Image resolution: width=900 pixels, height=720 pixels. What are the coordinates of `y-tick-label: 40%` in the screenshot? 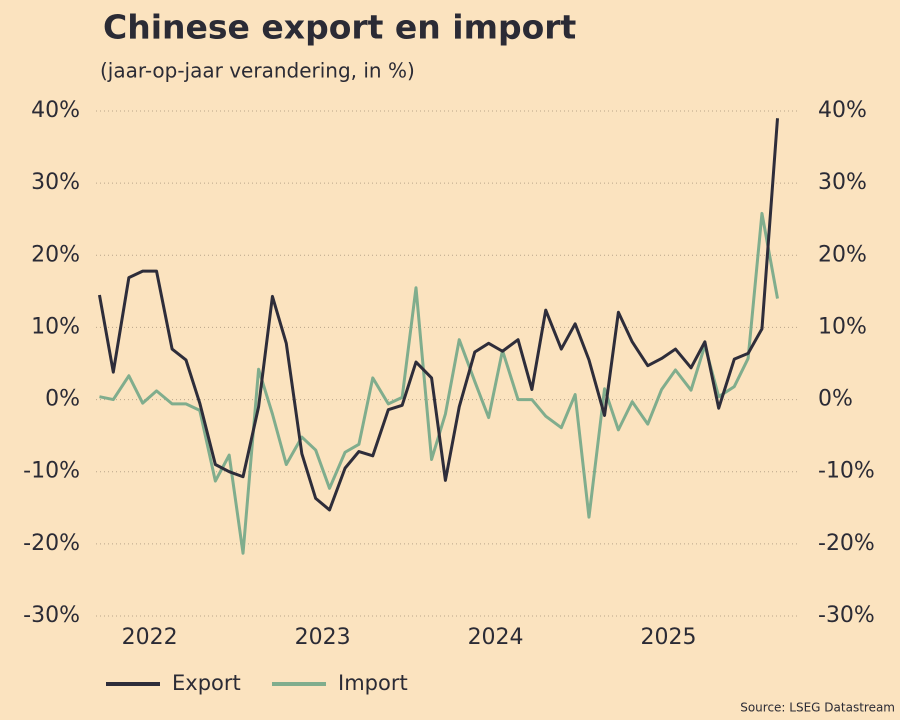 It's located at (55, 110).